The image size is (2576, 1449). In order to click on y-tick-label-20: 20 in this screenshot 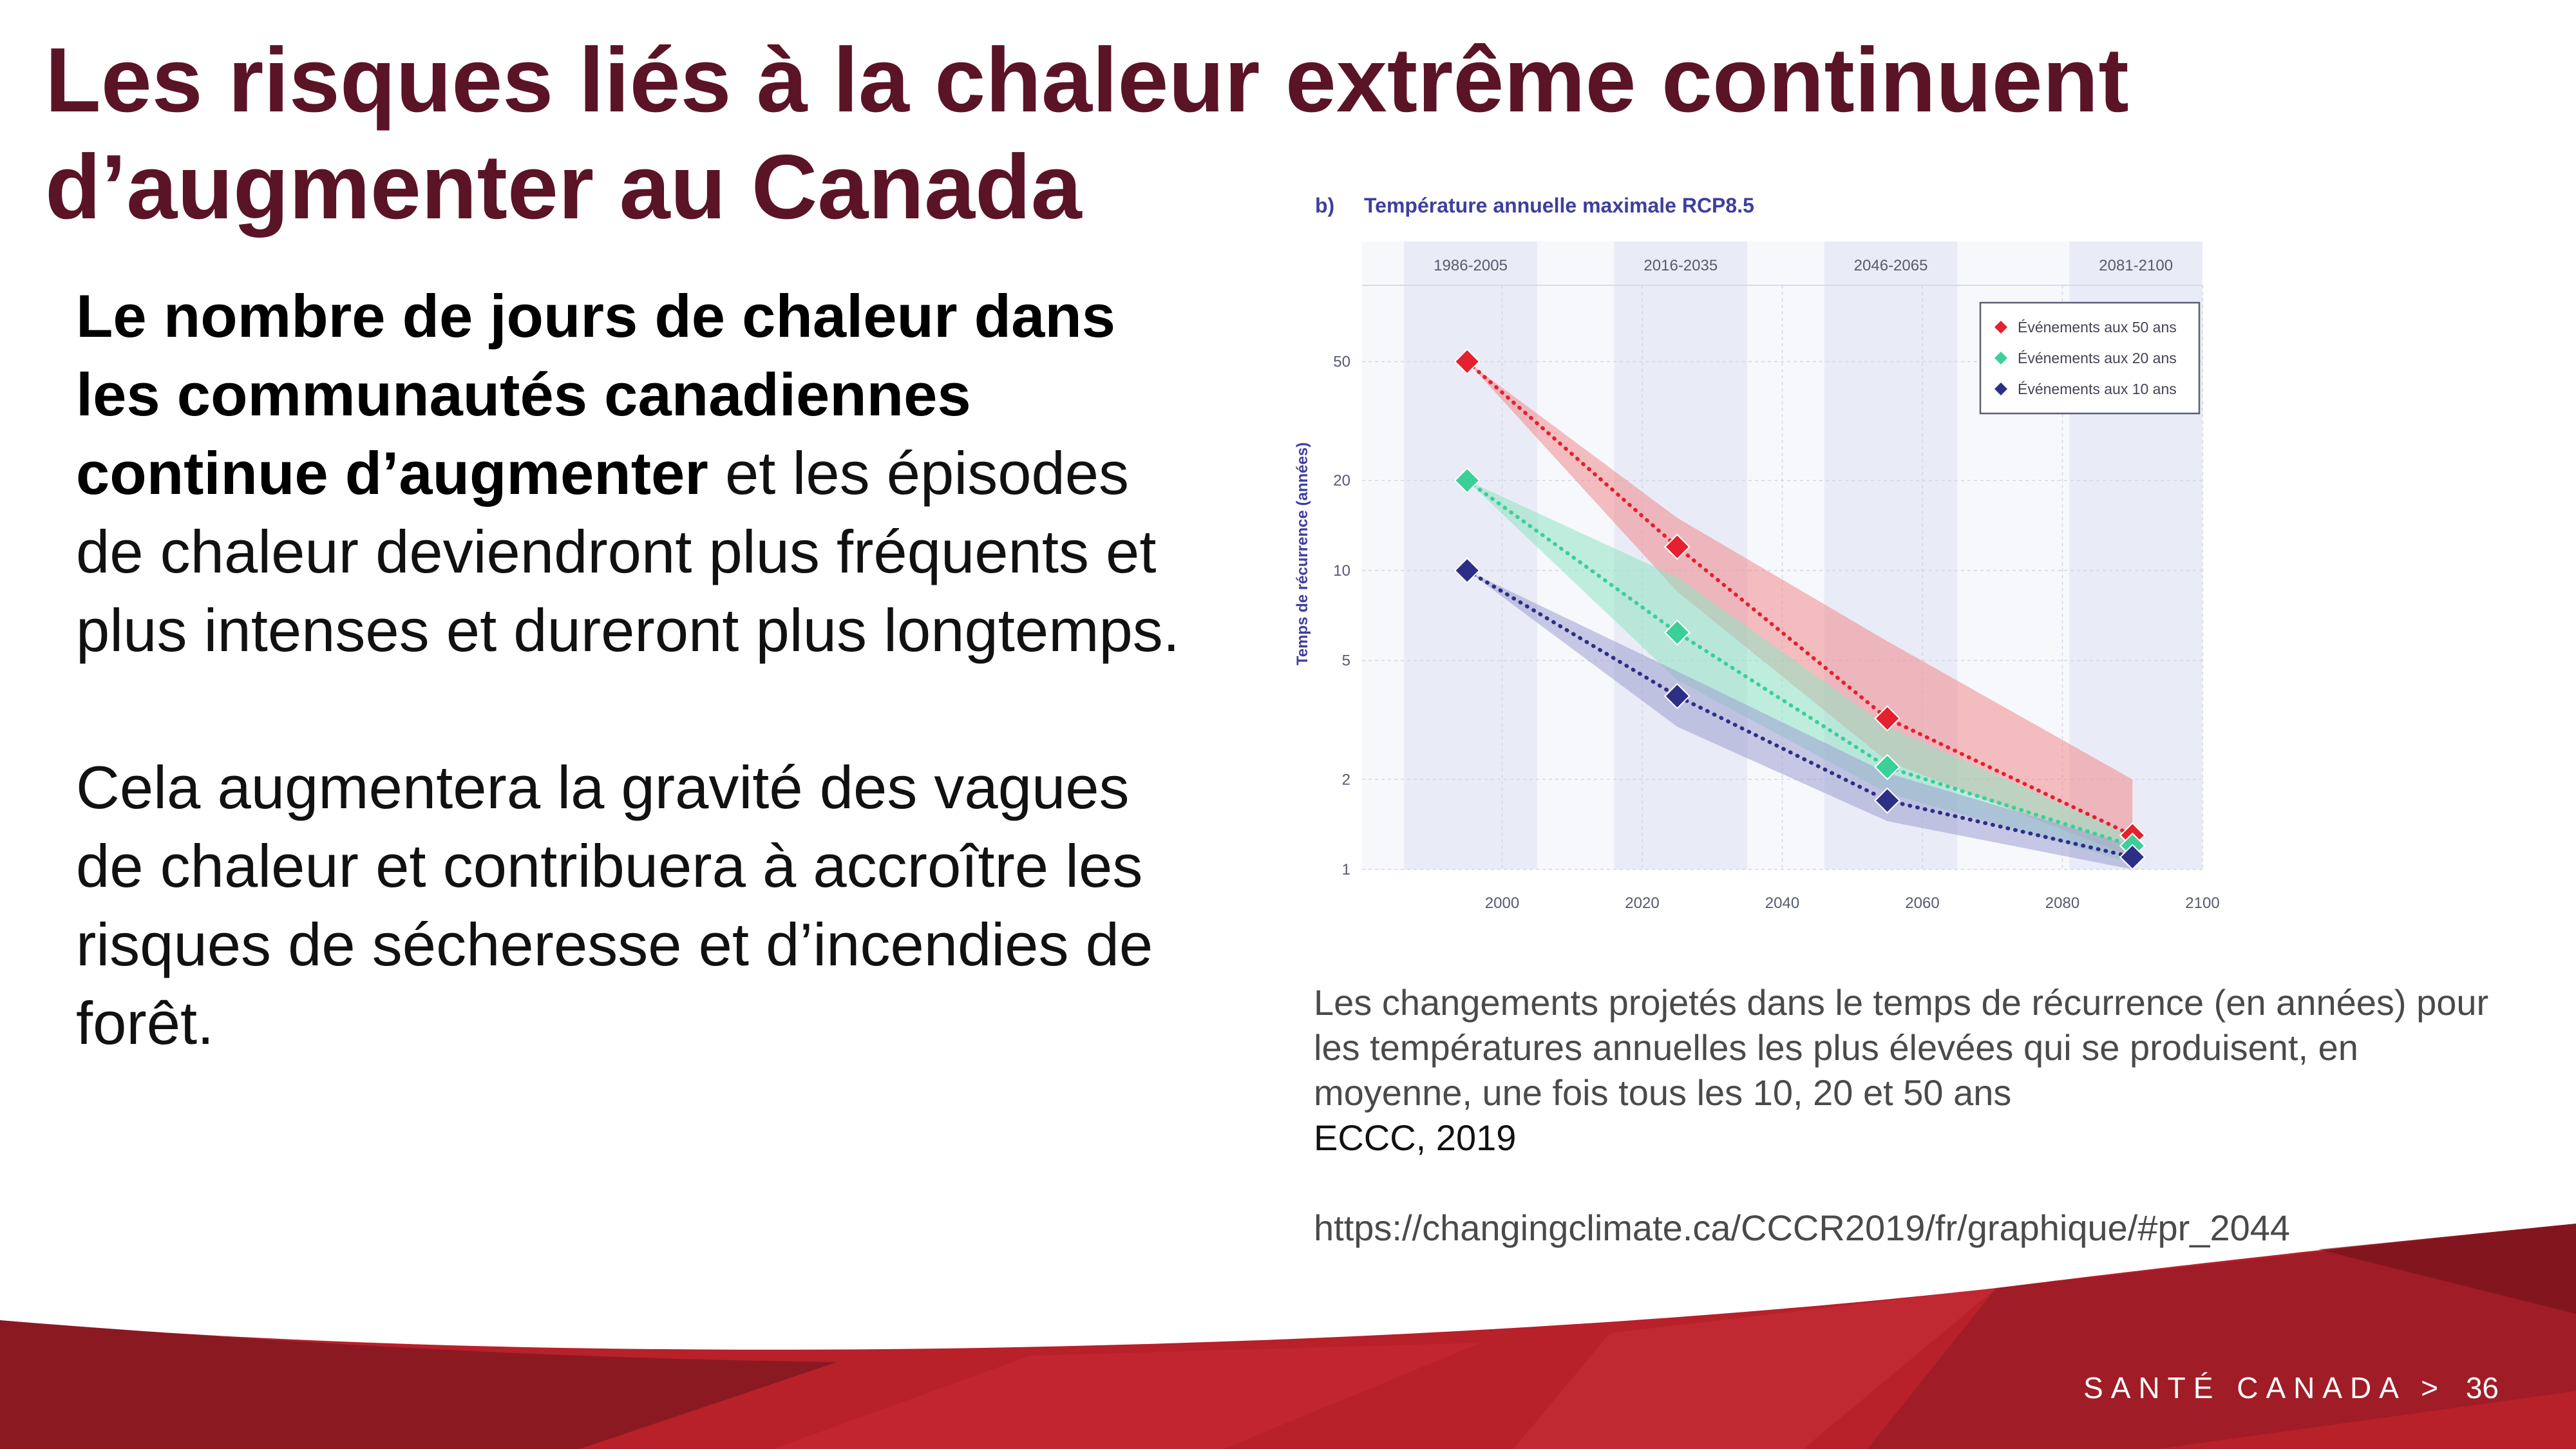, I will do `click(1341, 480)`.